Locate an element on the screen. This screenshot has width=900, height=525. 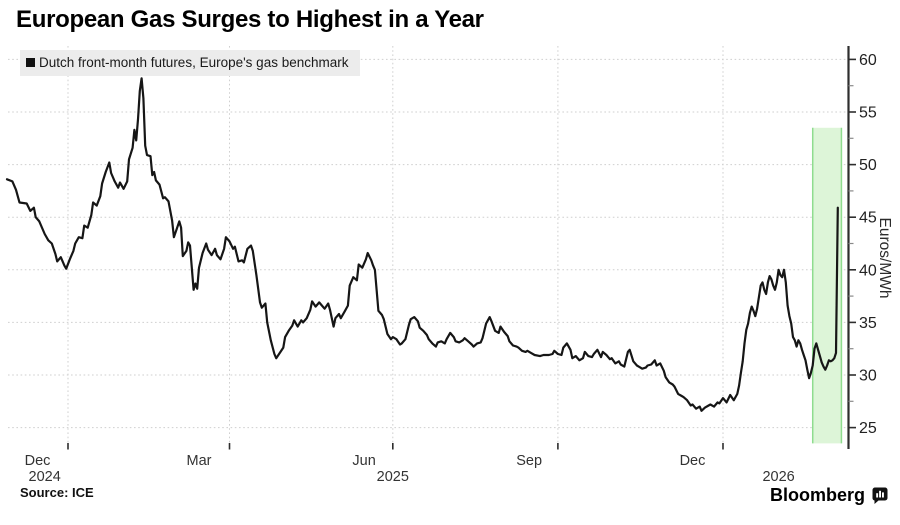
chart-title: European Gas Surges to Highest in a Year is located at coordinates (250, 19).